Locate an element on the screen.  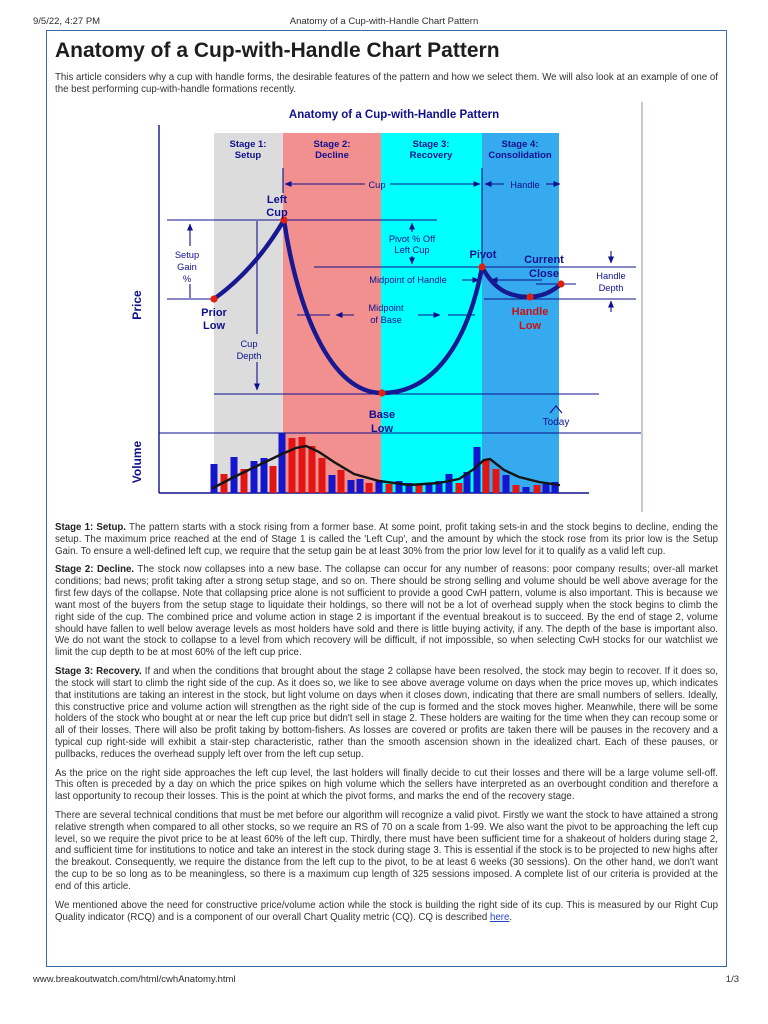
price-axis-label: Price is located at coordinates (137, 305).